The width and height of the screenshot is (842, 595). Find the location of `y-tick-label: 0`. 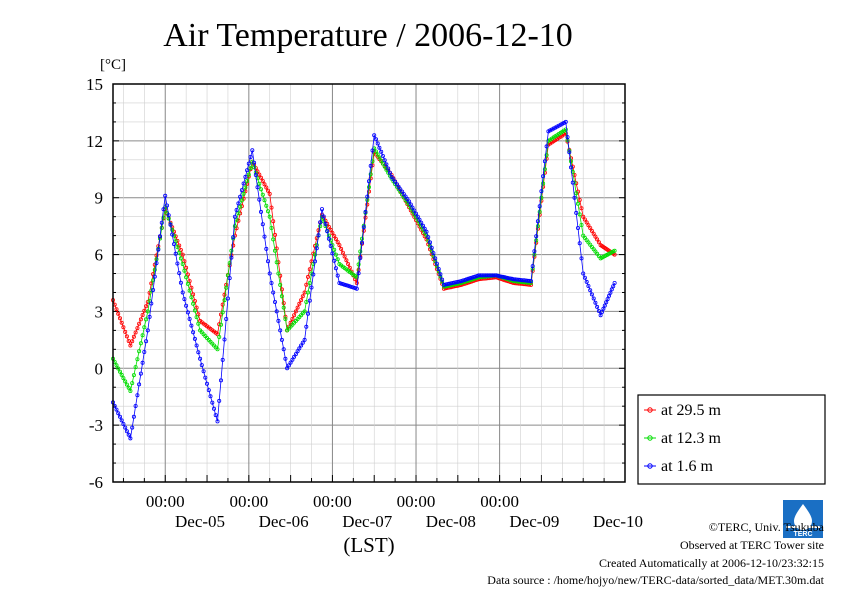

y-tick-label: 0 is located at coordinates (99, 368).